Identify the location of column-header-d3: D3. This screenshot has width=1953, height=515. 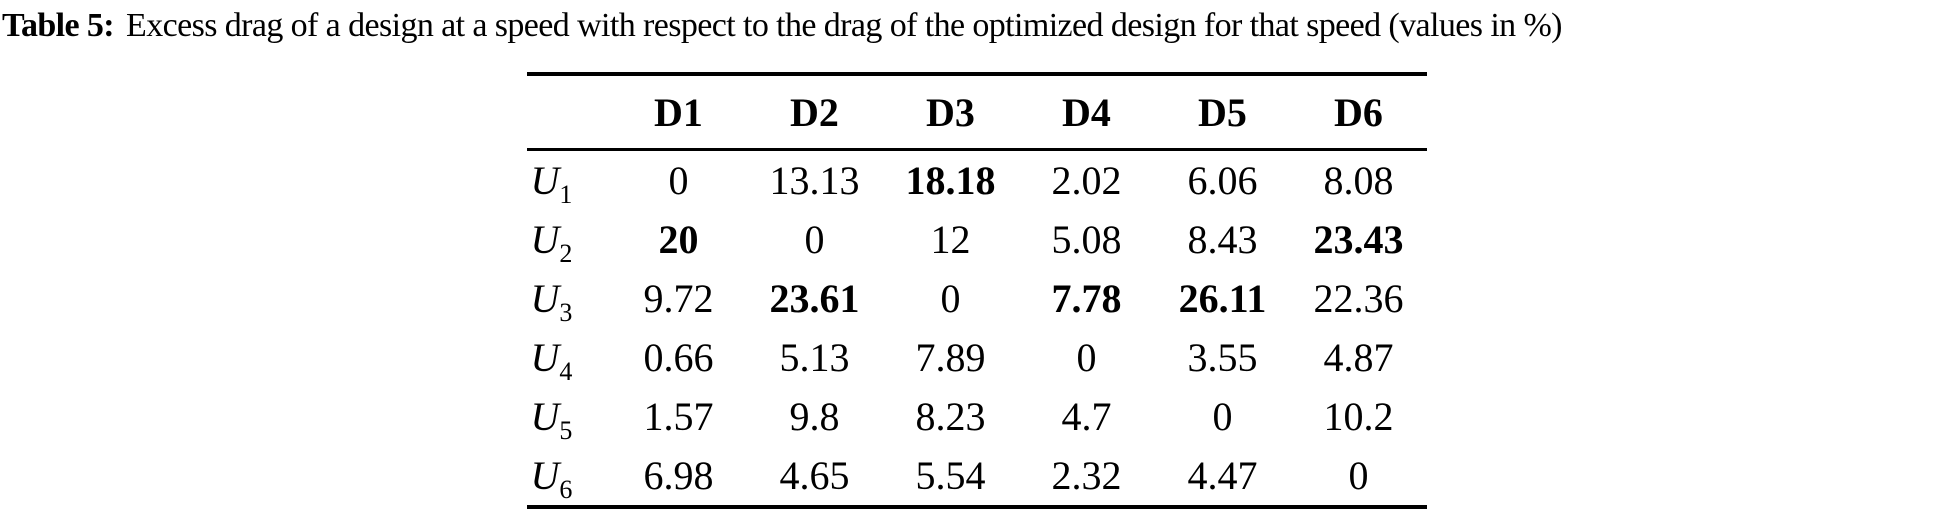
(950, 112).